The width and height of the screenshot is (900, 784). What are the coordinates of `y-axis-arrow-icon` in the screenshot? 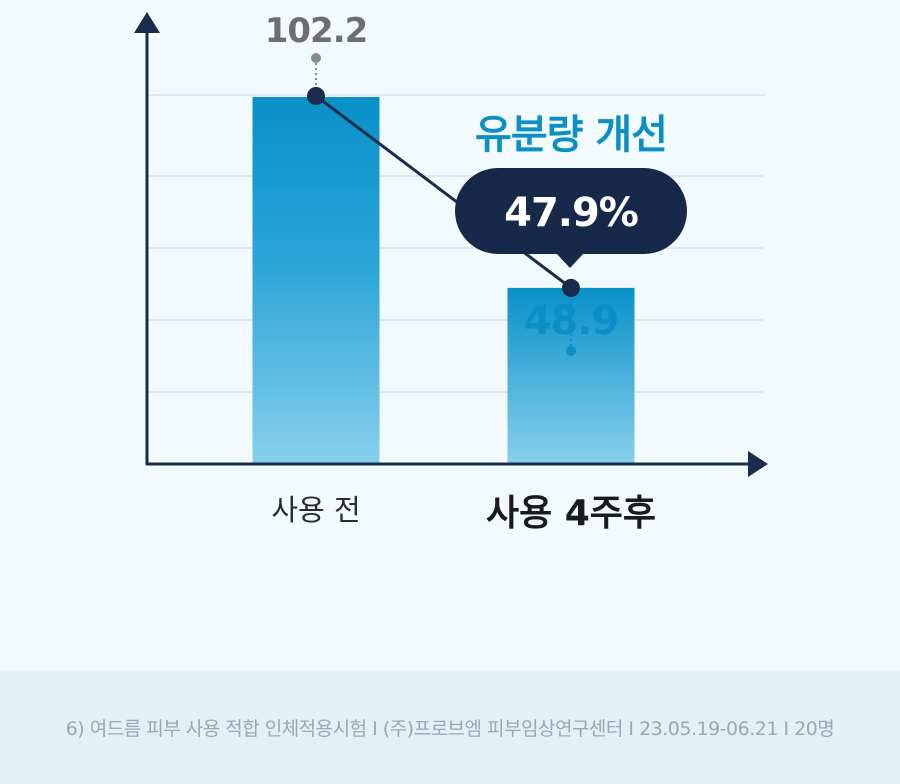 It's located at (147, 22).